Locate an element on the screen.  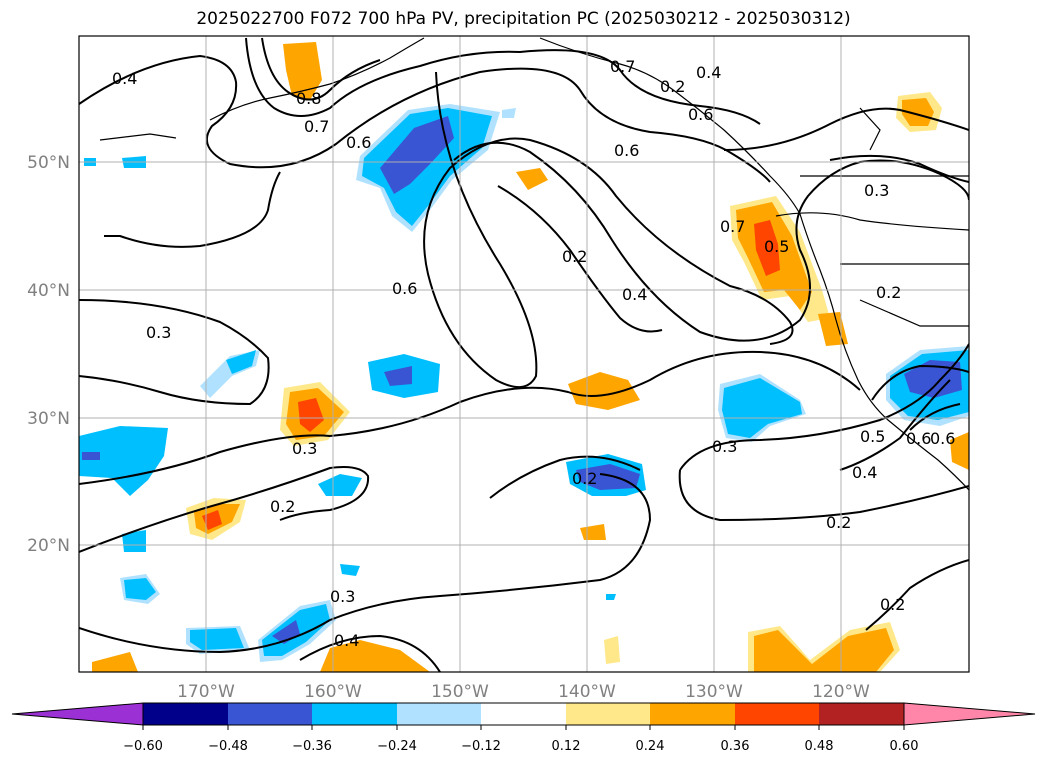
lon-label: 160°W is located at coordinates (333, 692).